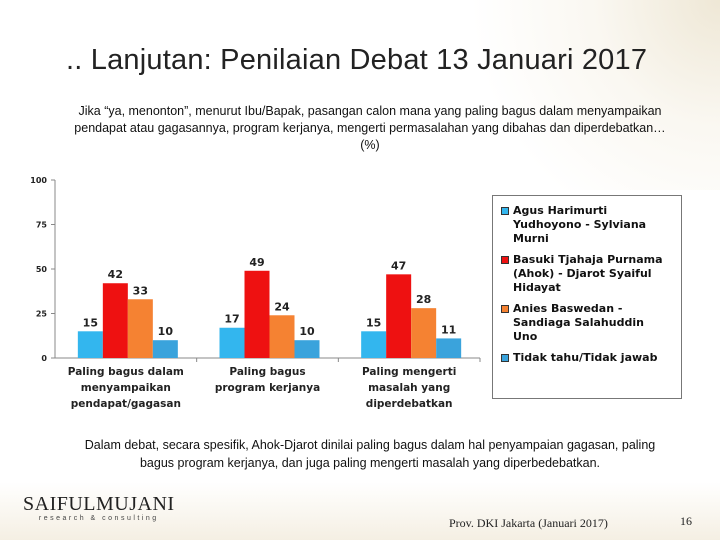 This screenshot has height=540, width=720. I want to click on y-tick-label: 50, so click(42, 269).